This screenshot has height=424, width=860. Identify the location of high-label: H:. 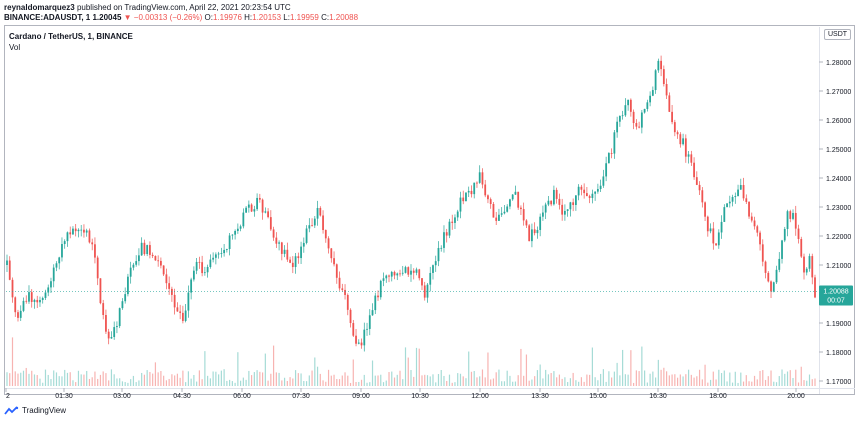
(248, 17).